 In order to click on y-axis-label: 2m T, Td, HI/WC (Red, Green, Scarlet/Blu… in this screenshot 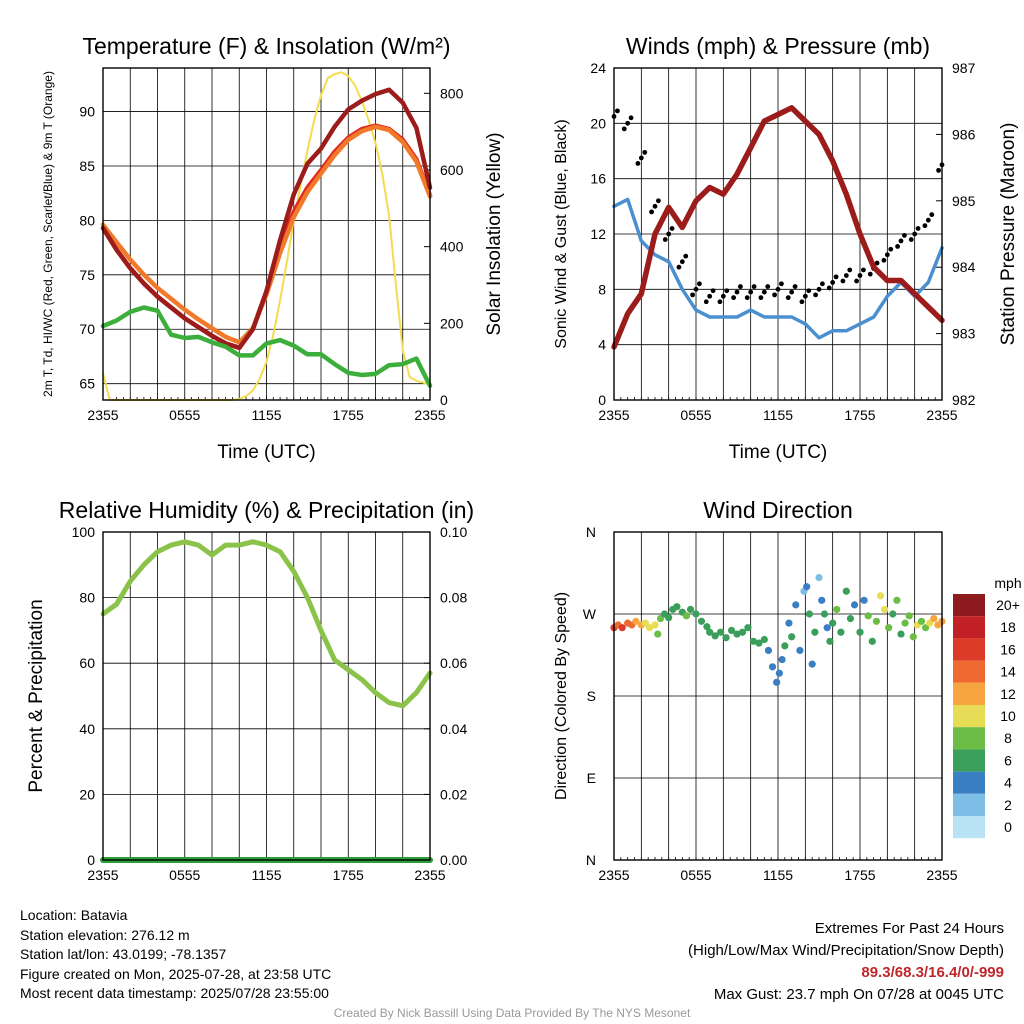, I will do `click(48, 234)`.